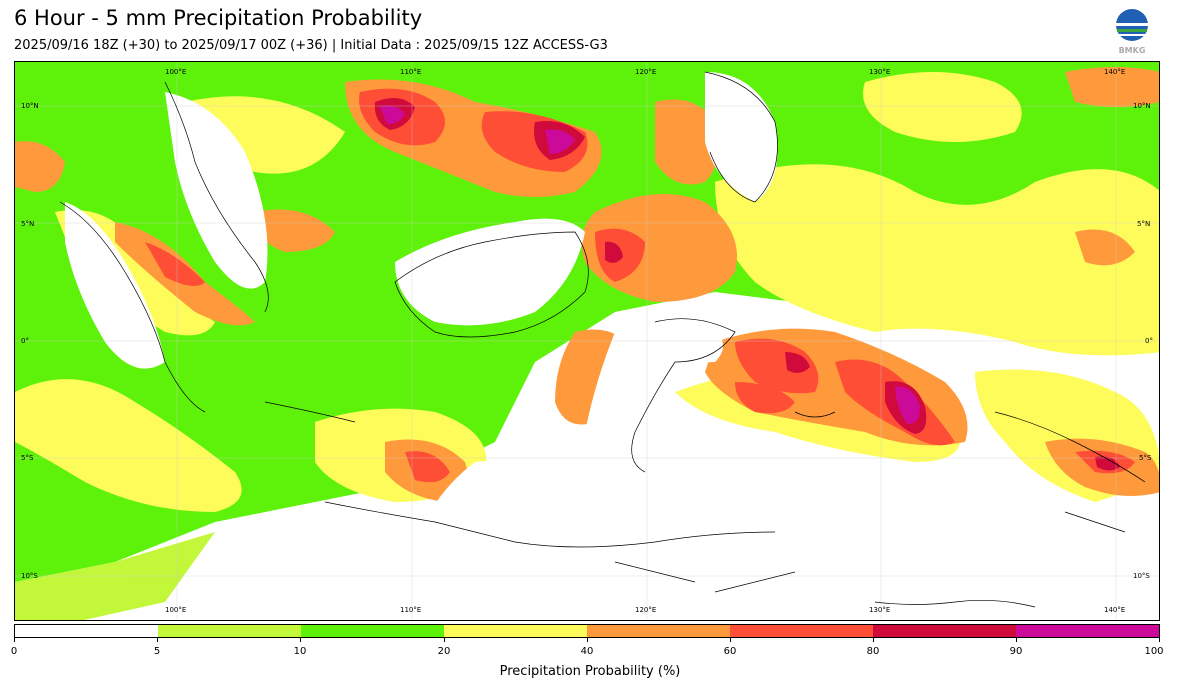 This screenshot has width=1180, height=690. I want to click on lon-label-top-5: 140°E, so click(1114, 72).